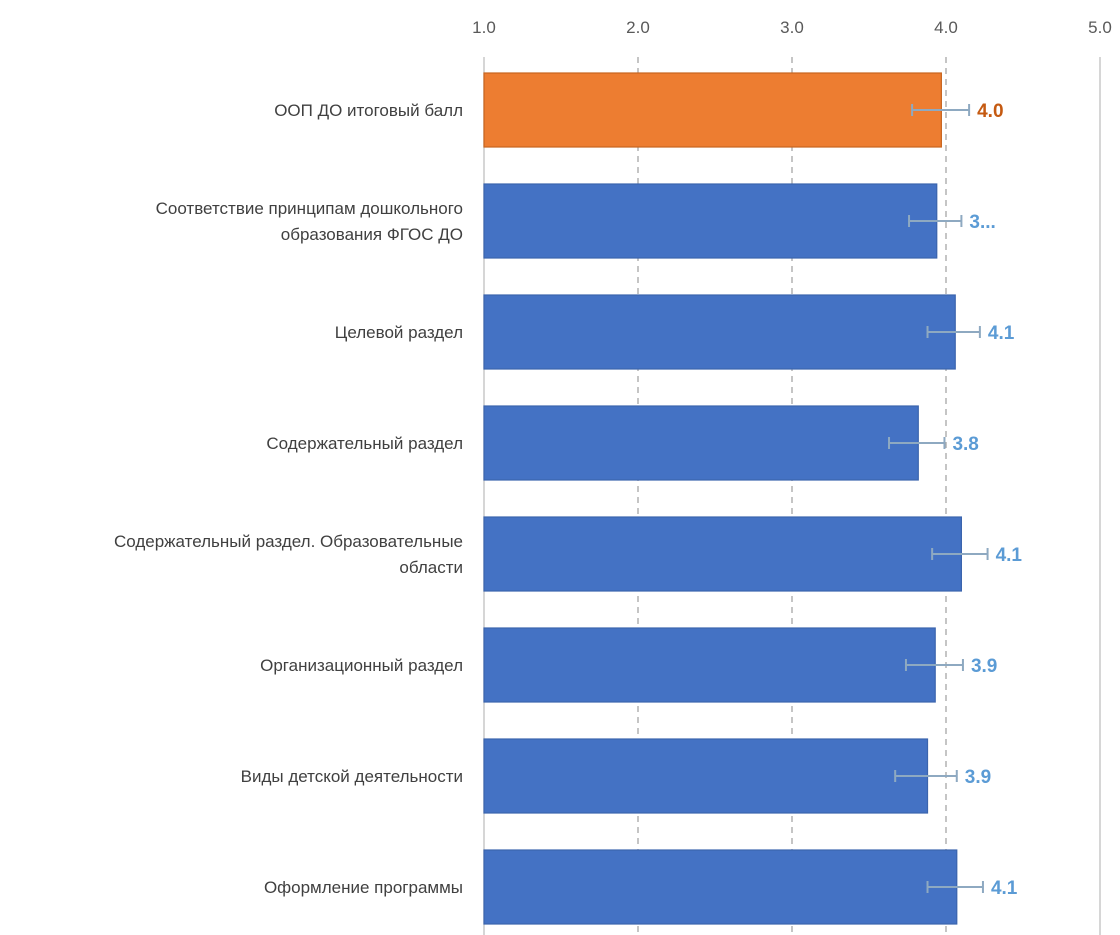  I want to click on category-label: Оформление программы, so click(363, 887).